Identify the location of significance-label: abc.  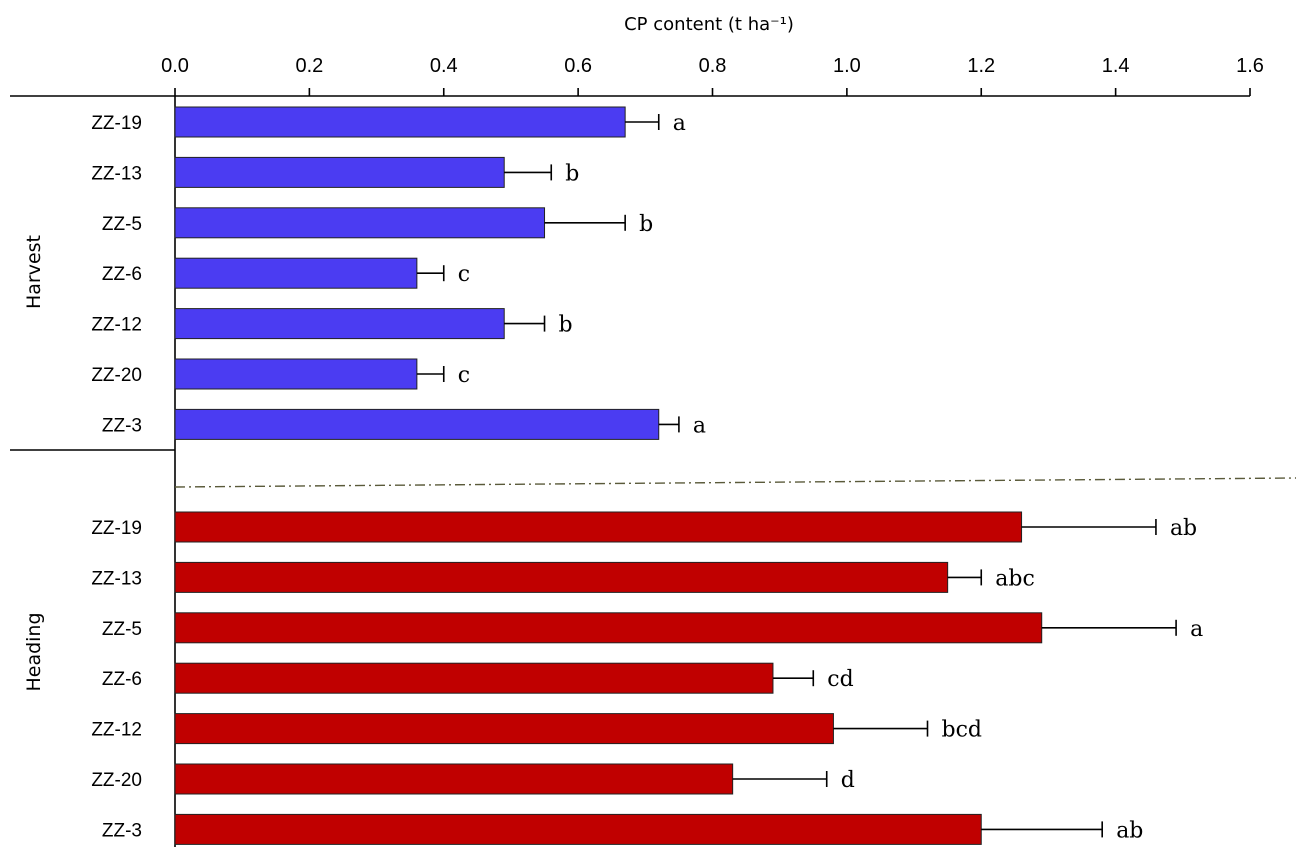
(1015, 578).